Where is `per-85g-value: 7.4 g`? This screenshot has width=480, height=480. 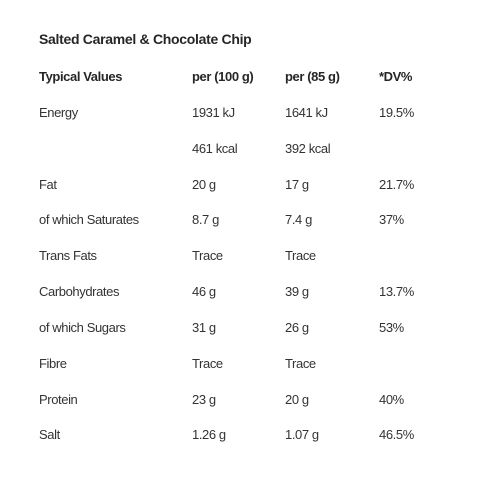 per-85g-value: 7.4 g is located at coordinates (298, 219).